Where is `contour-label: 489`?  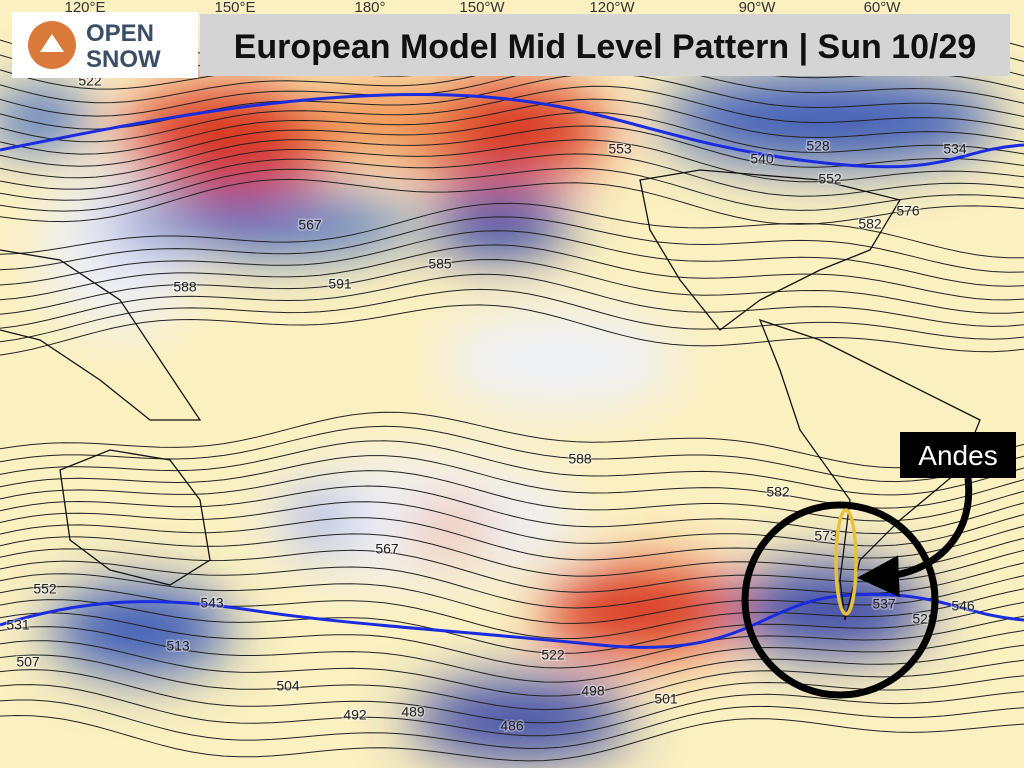
contour-label: 489 is located at coordinates (413, 712).